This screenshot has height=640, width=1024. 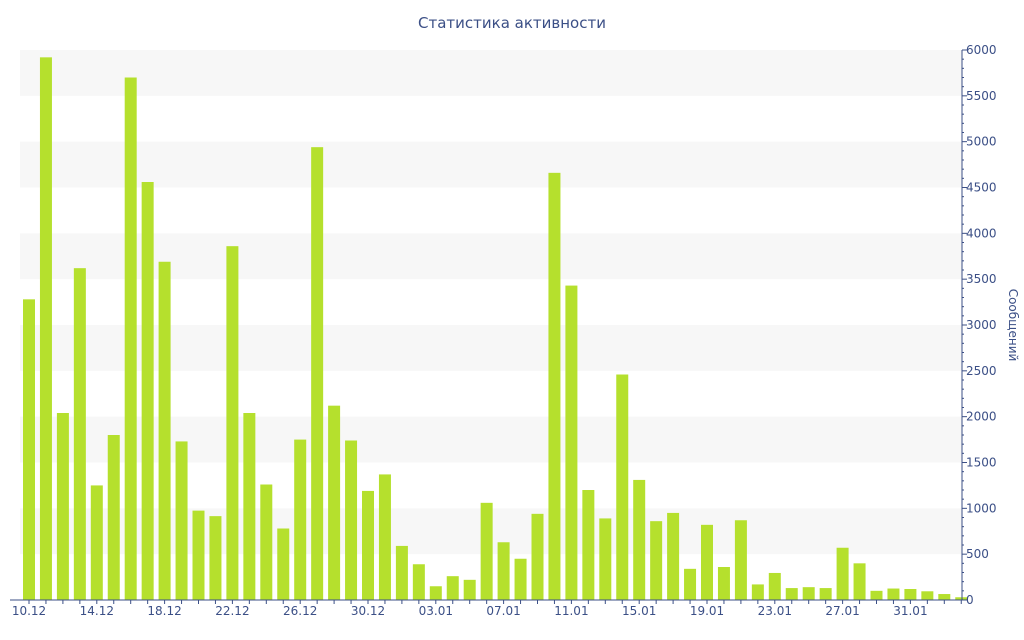 I want to click on bar-31.12, so click(x=384, y=537).